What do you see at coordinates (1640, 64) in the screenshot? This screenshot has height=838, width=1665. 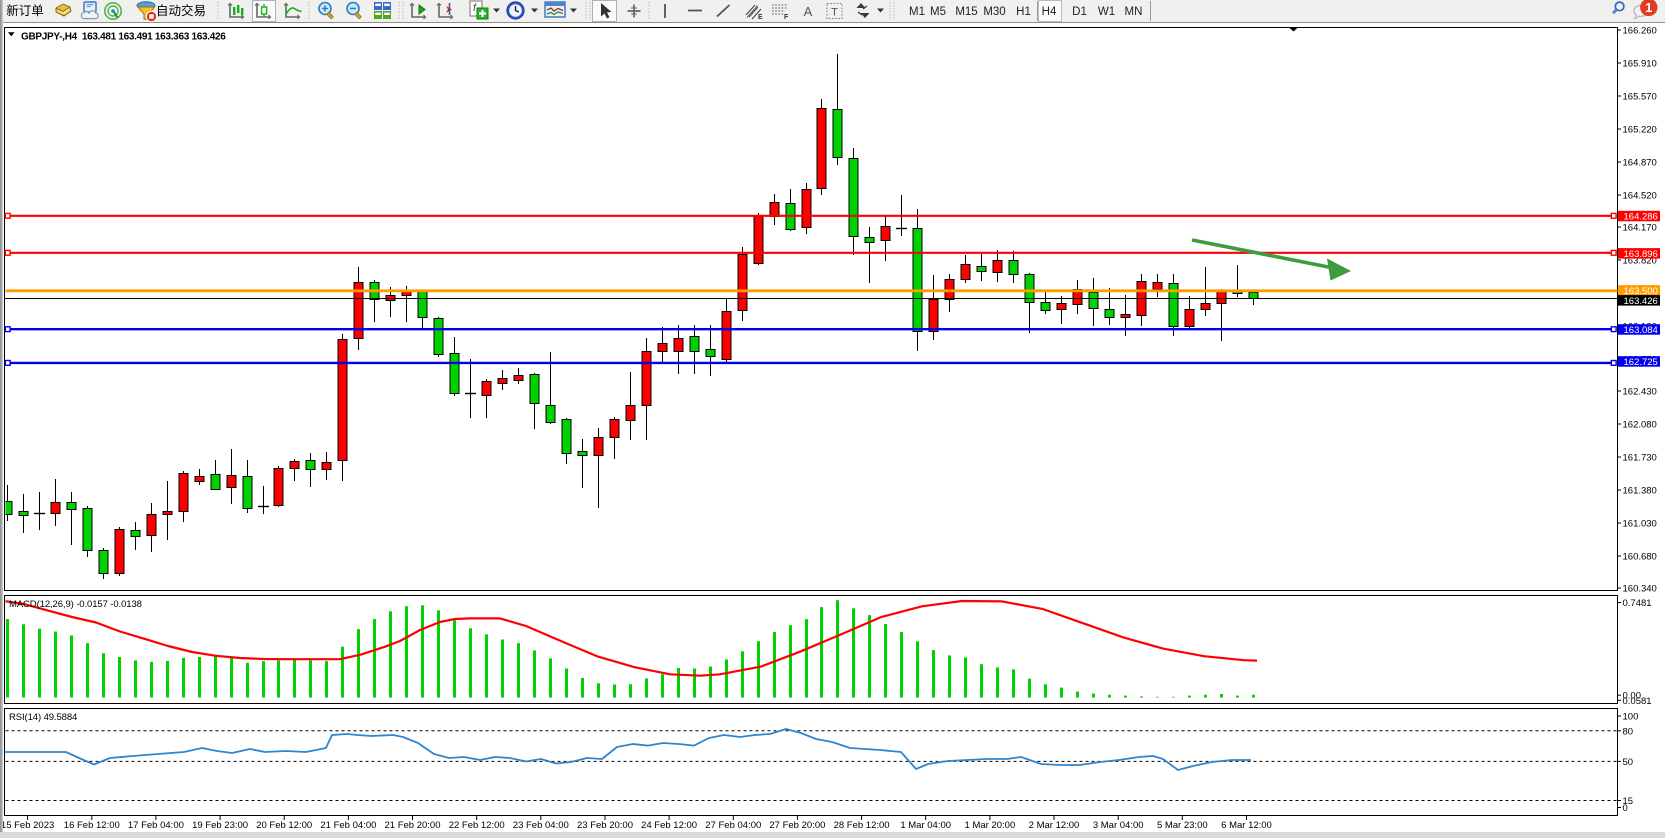 I see `svg-text: 165.910` at bounding box center [1640, 64].